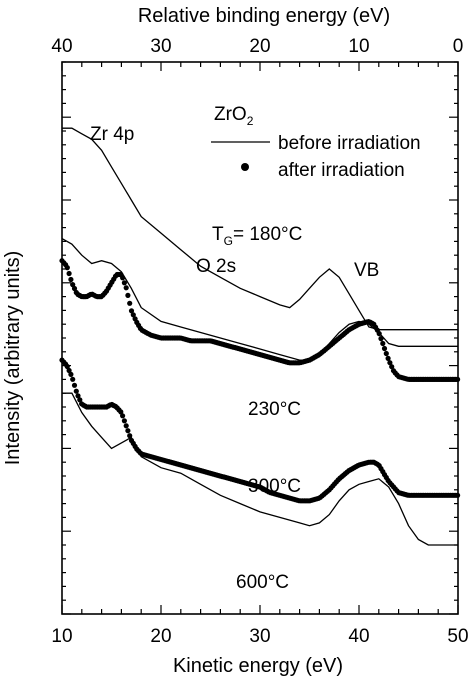 The height and width of the screenshot is (684, 474). I want to click on legend-dot-swatch, so click(245, 167).